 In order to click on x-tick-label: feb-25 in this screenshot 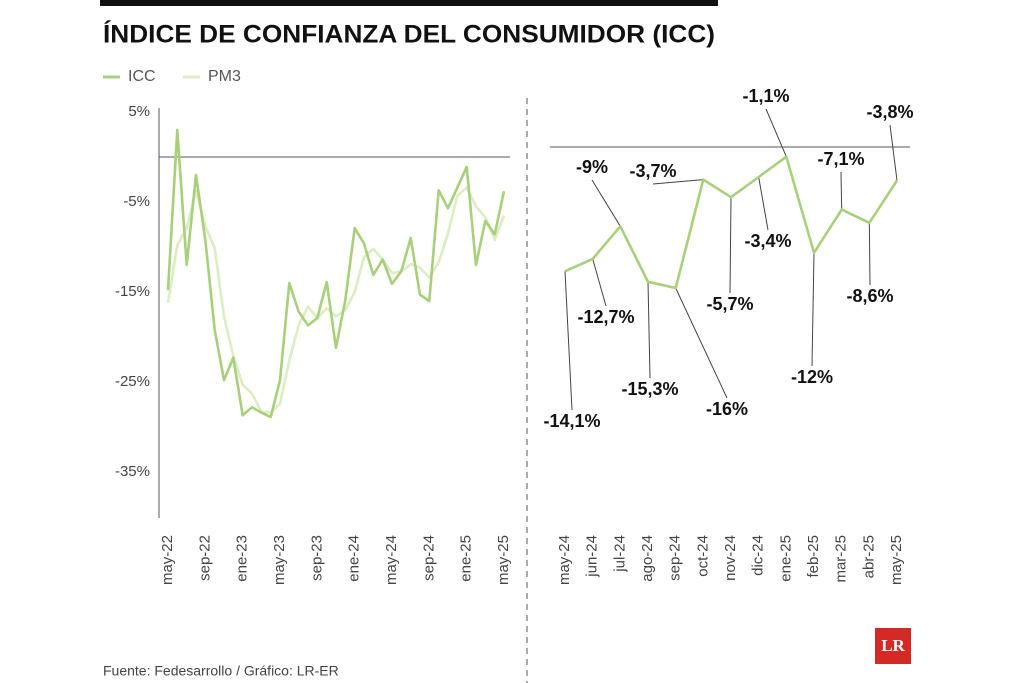, I will do `click(813, 556)`.